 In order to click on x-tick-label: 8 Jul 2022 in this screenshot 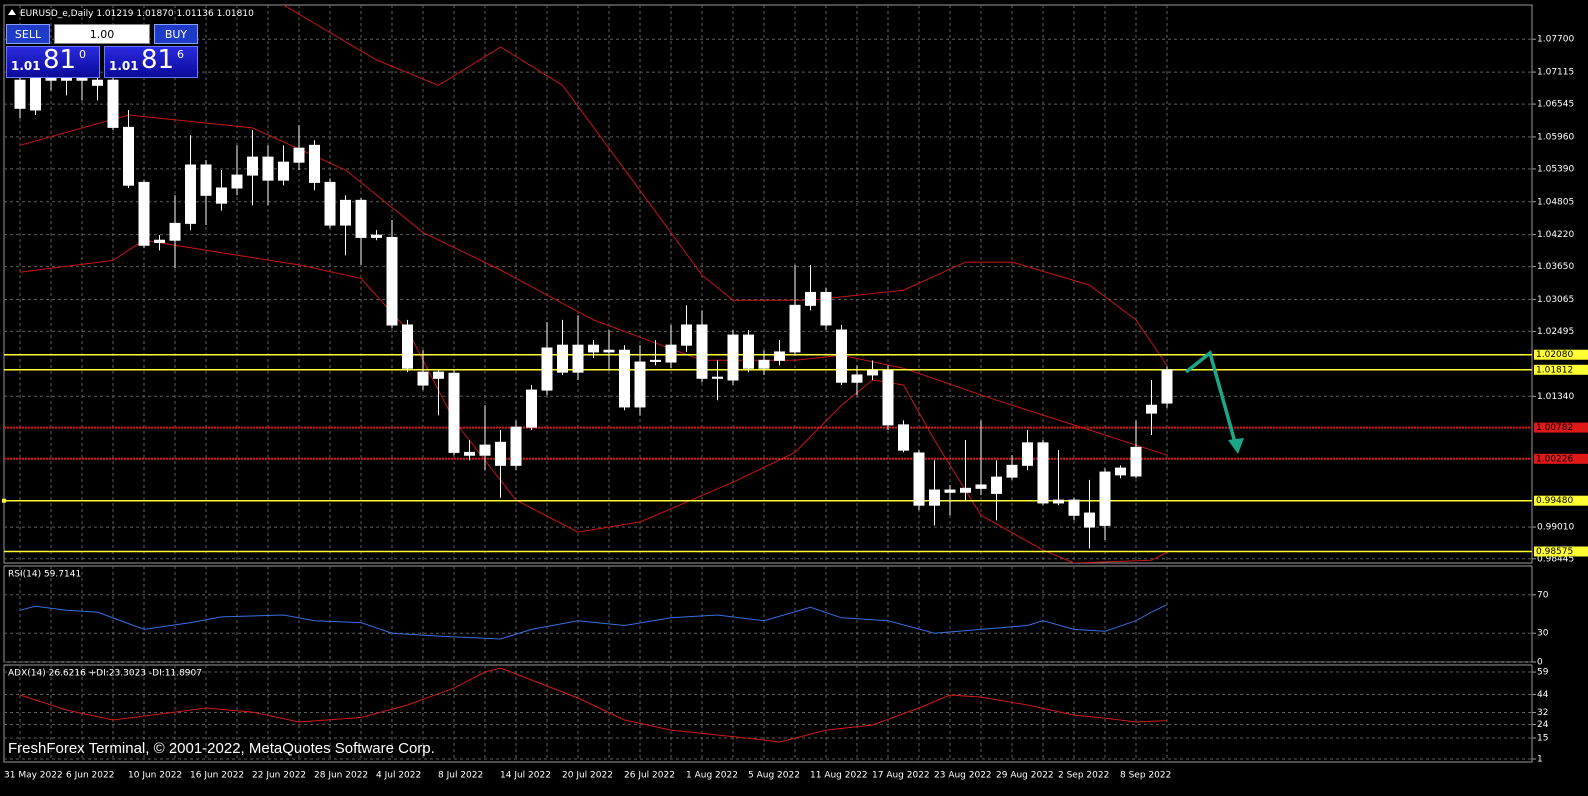, I will do `click(460, 776)`.